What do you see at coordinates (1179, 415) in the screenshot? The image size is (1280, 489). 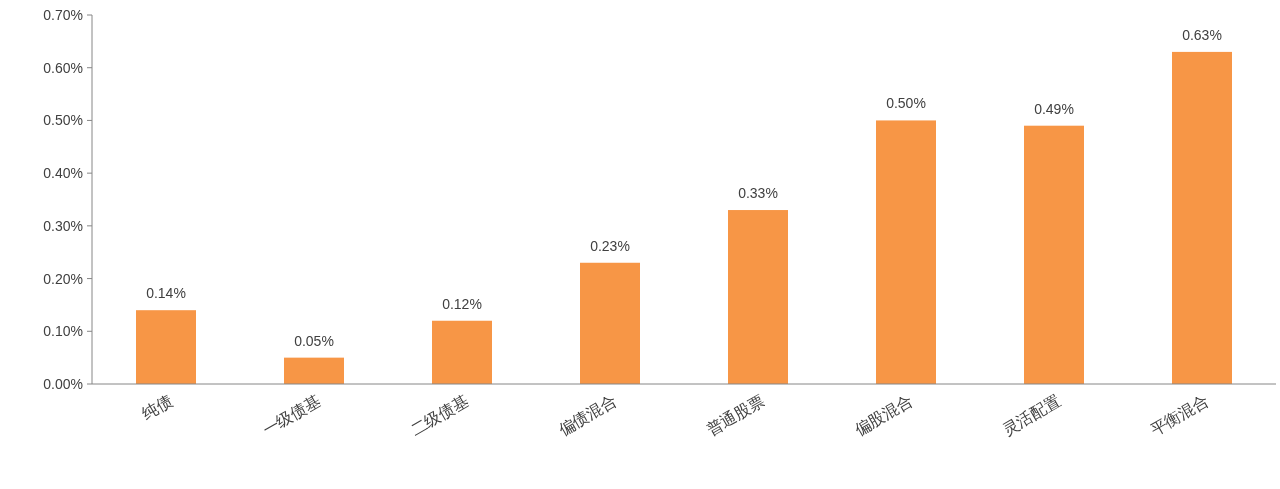 I see `x-tick-label: 平衡混合` at bounding box center [1179, 415].